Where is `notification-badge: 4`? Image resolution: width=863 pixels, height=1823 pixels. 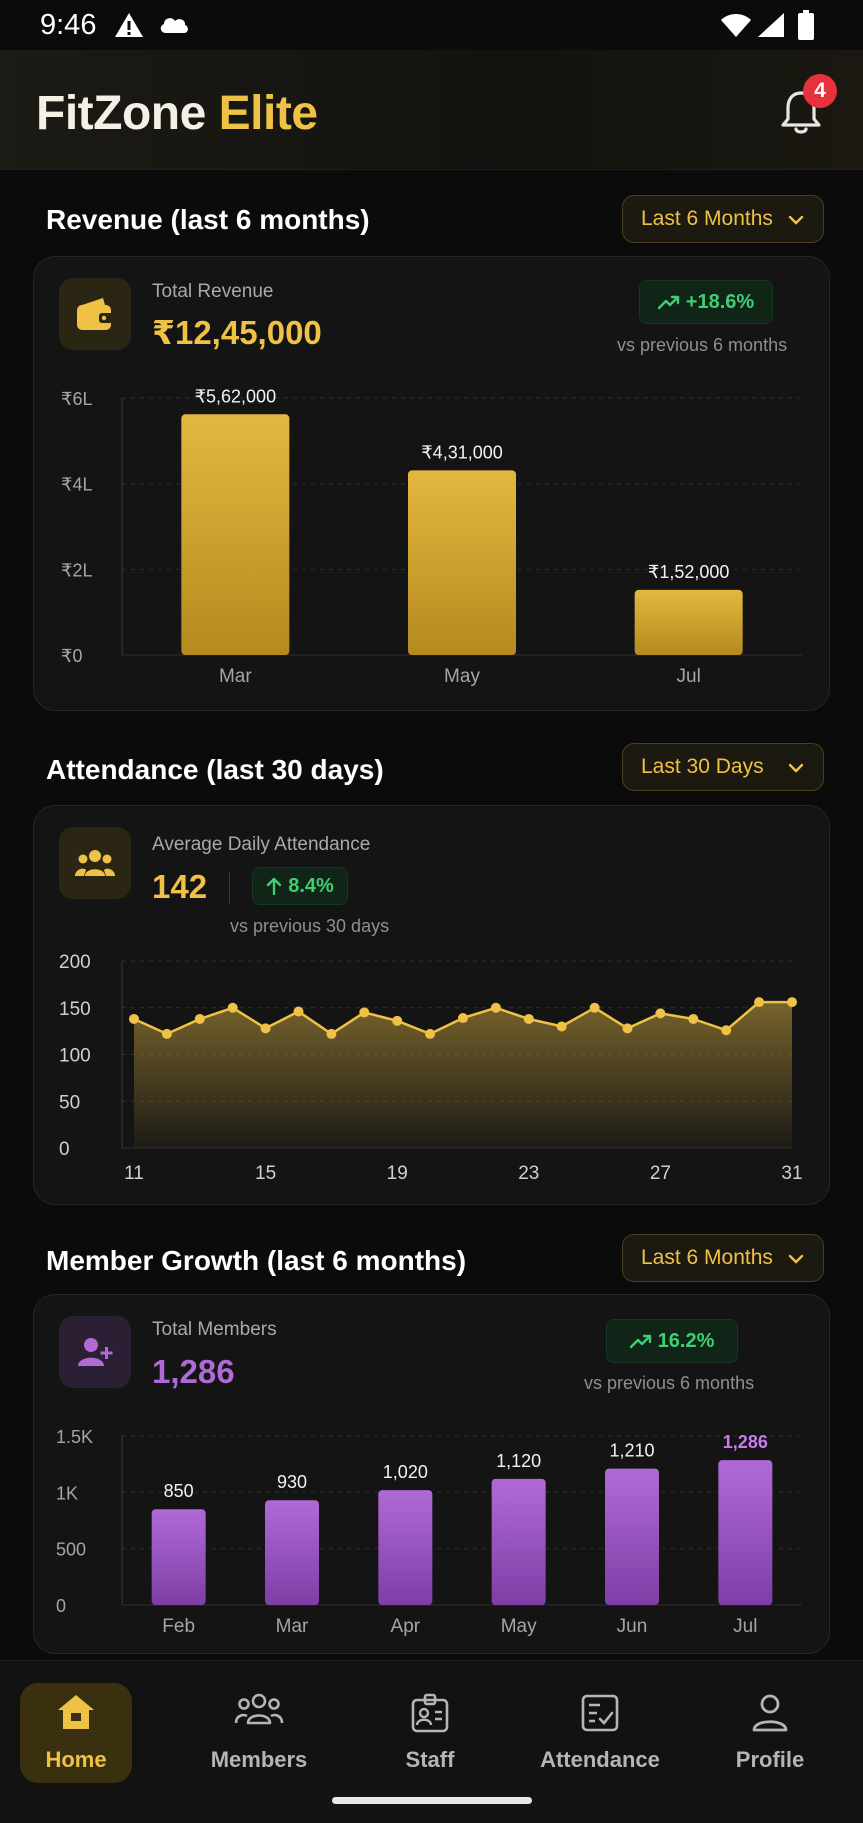
notification-badge: 4 is located at coordinates (820, 91).